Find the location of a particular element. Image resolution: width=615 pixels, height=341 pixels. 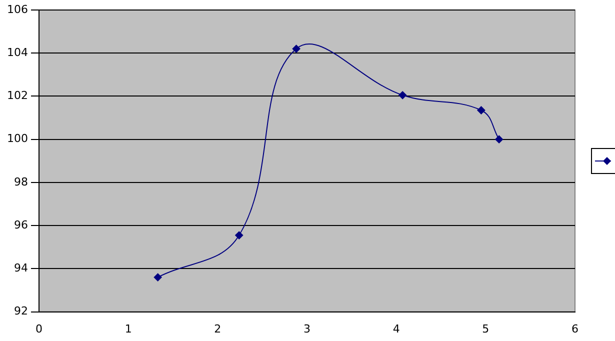

x-tick-label: 0 is located at coordinates (38, 329).